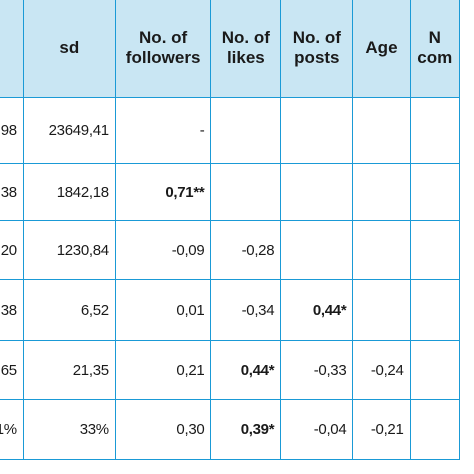 This screenshot has height=474, width=474. Describe the element at coordinates (69, 250) in the screenshot. I see `cell-sd: 1230,84` at that location.